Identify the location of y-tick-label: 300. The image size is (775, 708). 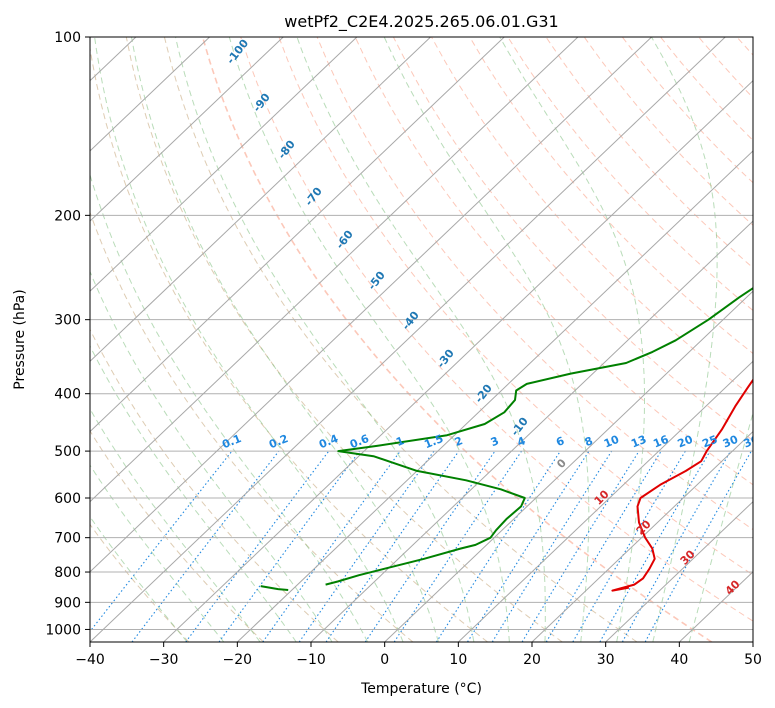
(67, 321).